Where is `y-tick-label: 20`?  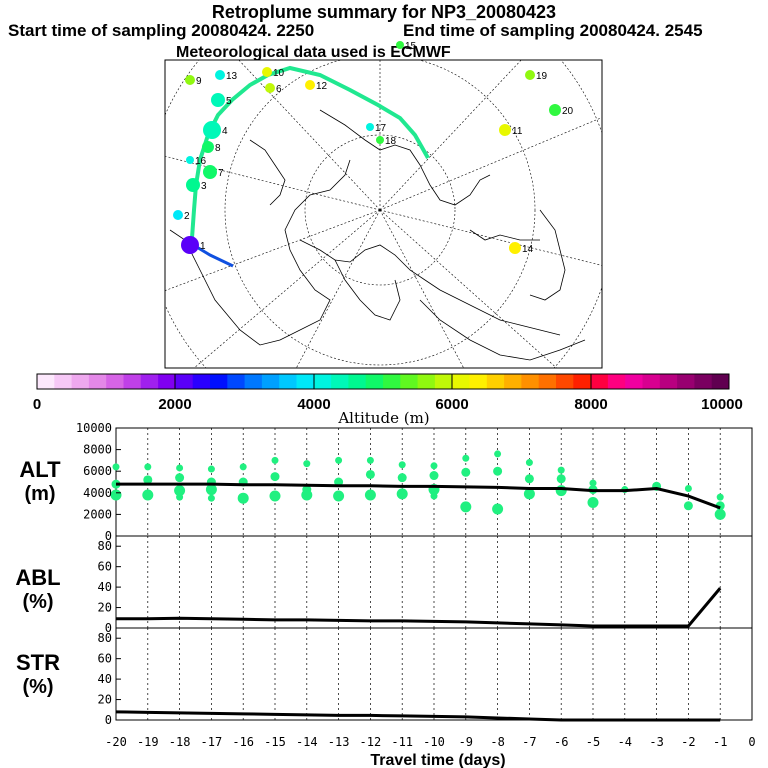 y-tick-label: 20 is located at coordinates (105, 700).